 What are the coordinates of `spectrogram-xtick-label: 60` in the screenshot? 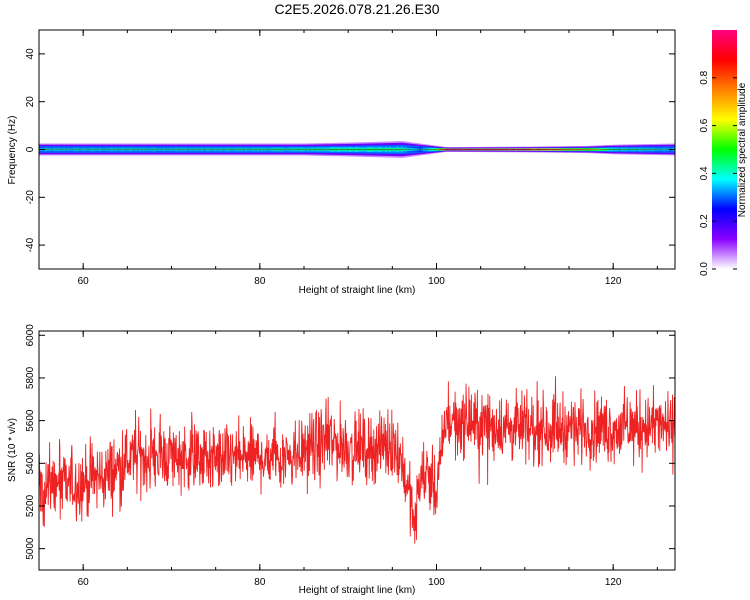 It's located at (84, 281).